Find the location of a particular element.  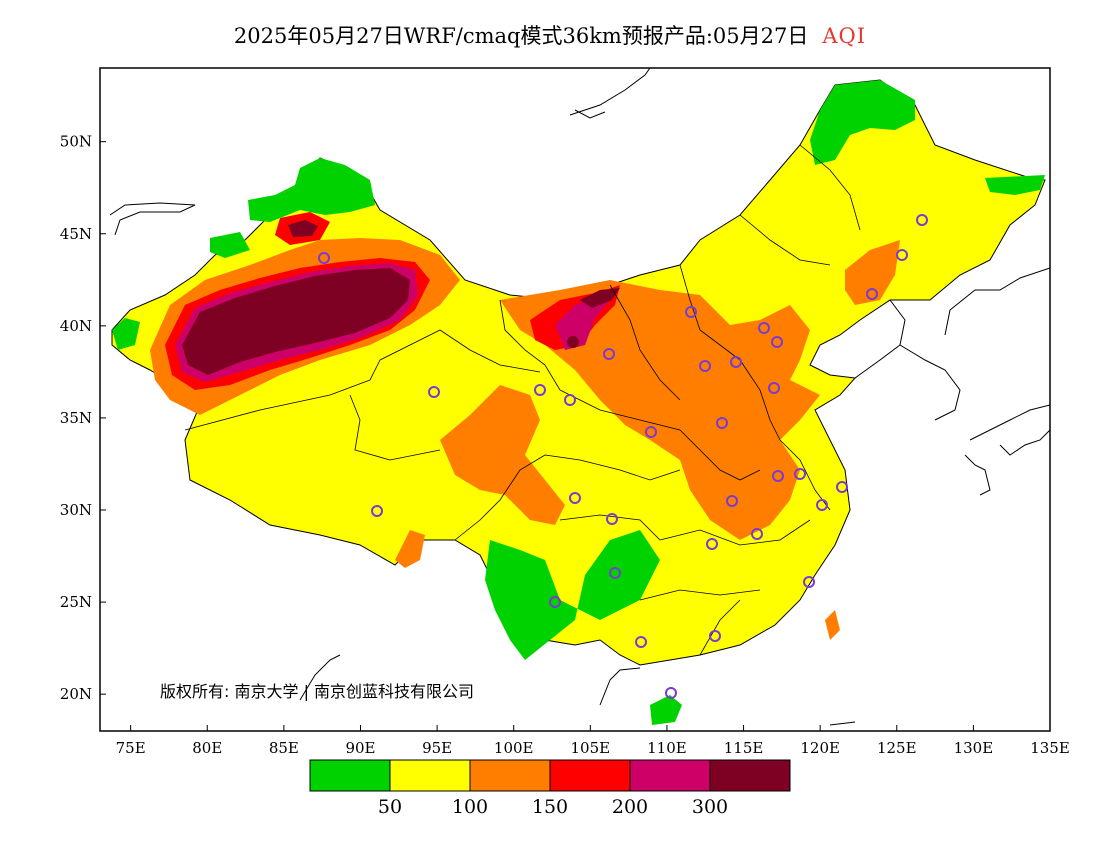

x-tick-label: 110E is located at coordinates (667, 748).